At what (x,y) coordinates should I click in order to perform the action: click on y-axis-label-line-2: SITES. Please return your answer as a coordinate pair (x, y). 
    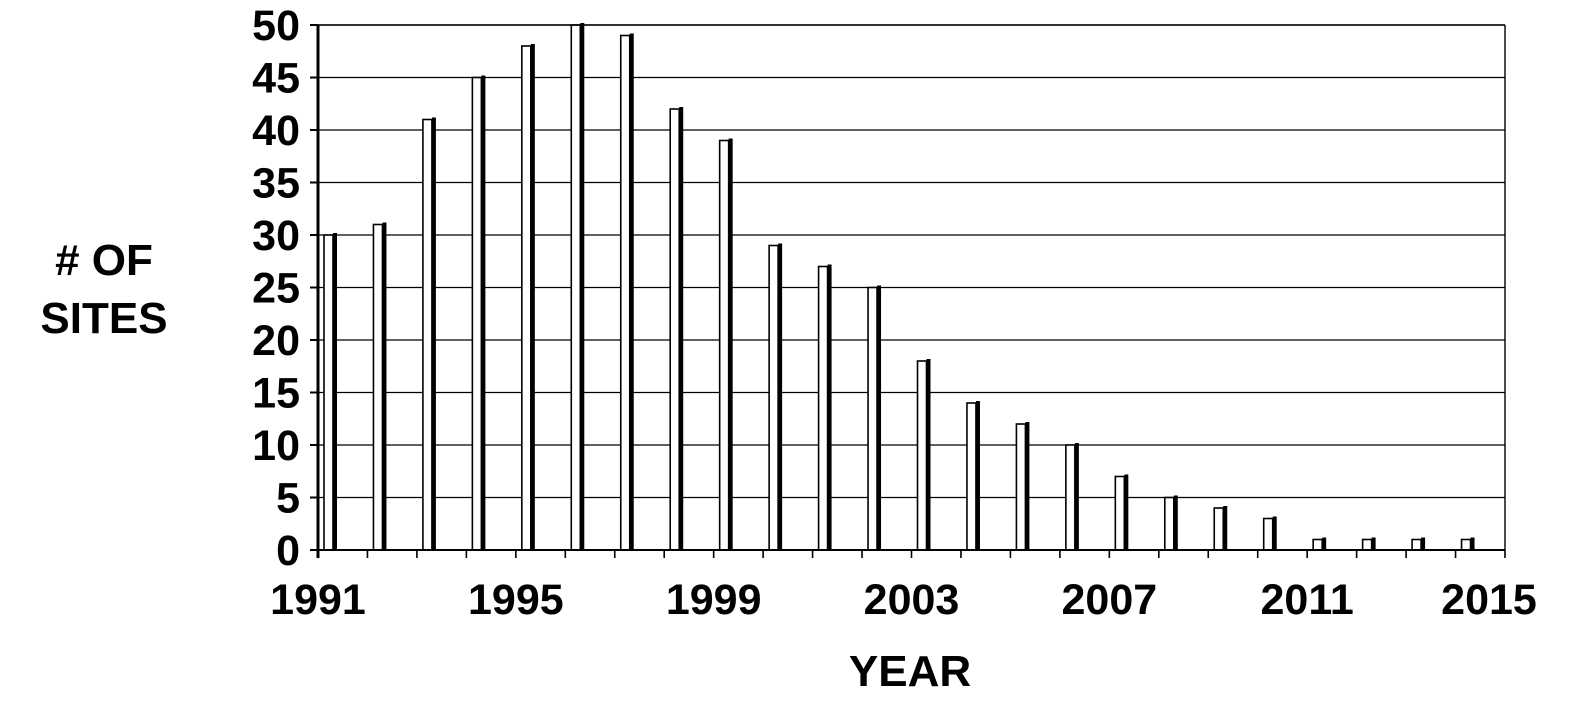
    Looking at the image, I should click on (103, 318).